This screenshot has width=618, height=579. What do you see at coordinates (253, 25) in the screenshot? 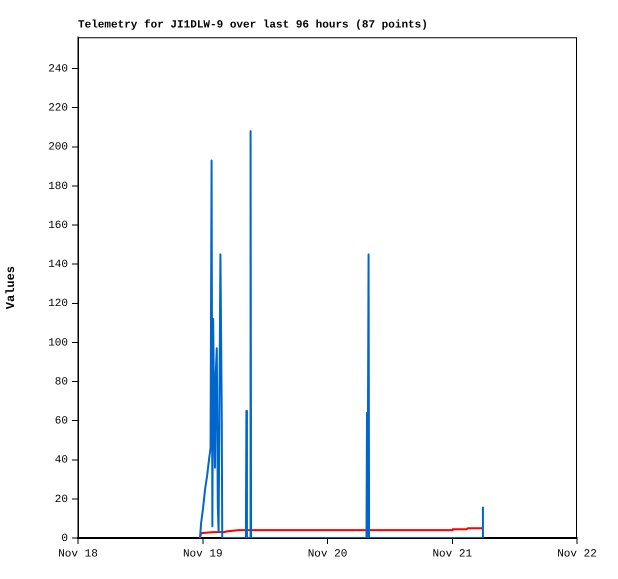
I see `chart-title: Telemetry for JI1DLW-9 over last 96 hours (87 points)` at bounding box center [253, 25].